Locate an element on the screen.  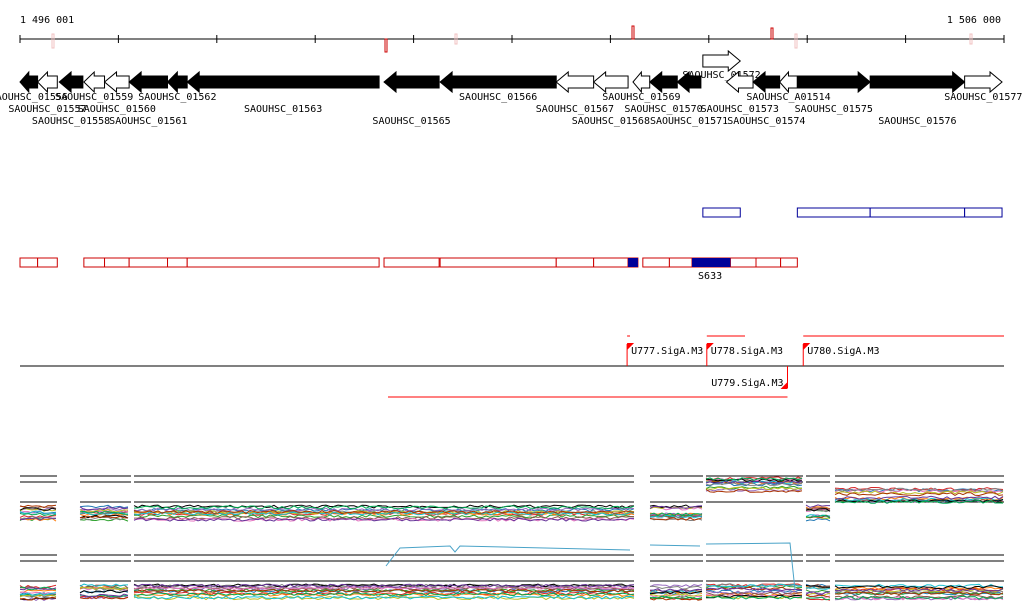
gene-label: SAOUHSC_01576 is located at coordinates (917, 121).